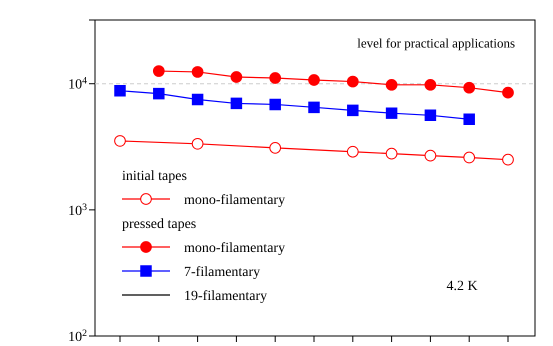 The width and height of the screenshot is (553, 346). I want to click on y-tick-label: 10$^{2}$, so click(78, 336).